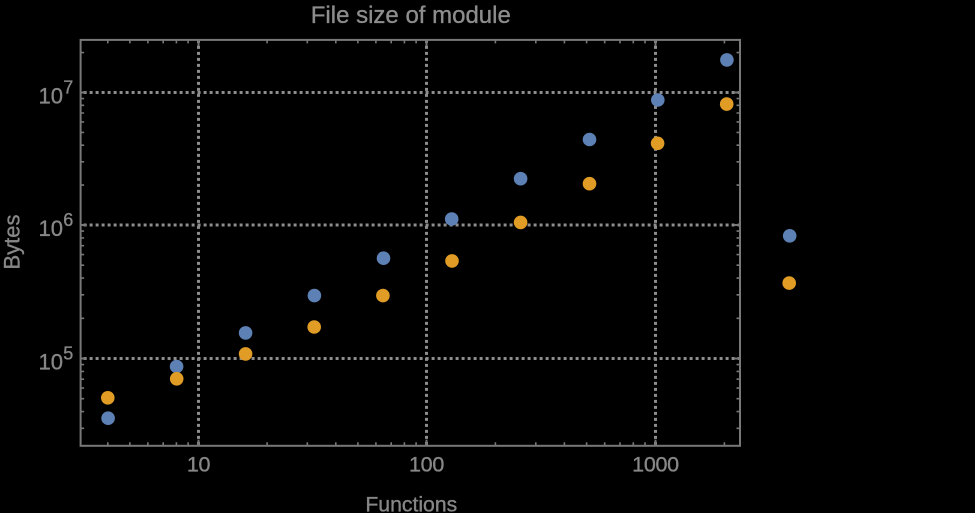  I want to click on svg-text: 100, so click(426, 464).